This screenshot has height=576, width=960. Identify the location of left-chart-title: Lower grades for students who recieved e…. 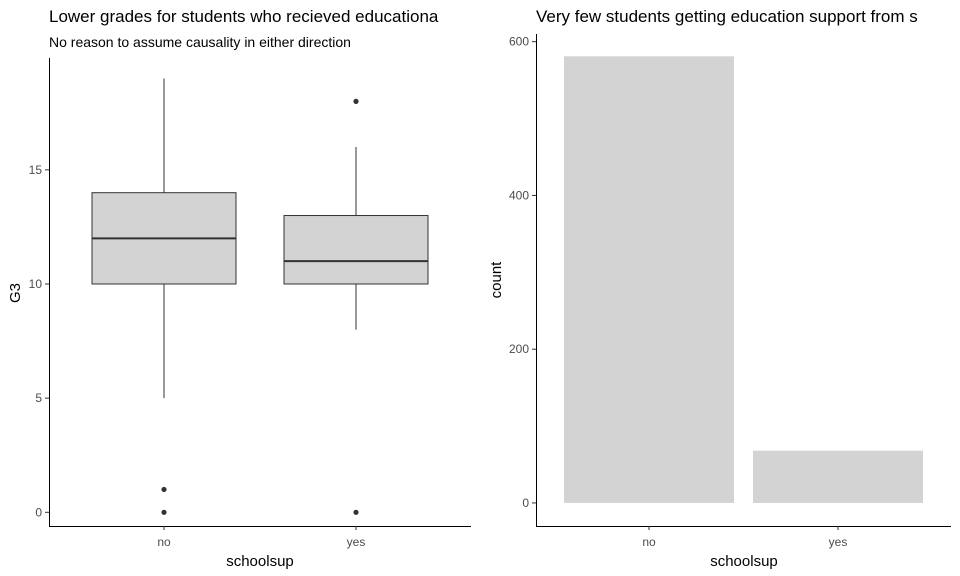
(244, 16).